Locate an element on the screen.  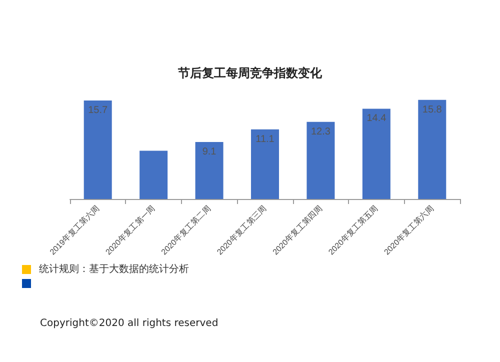
text: 统计规则：基于大数据的统计分析 is located at coordinates (114, 269).